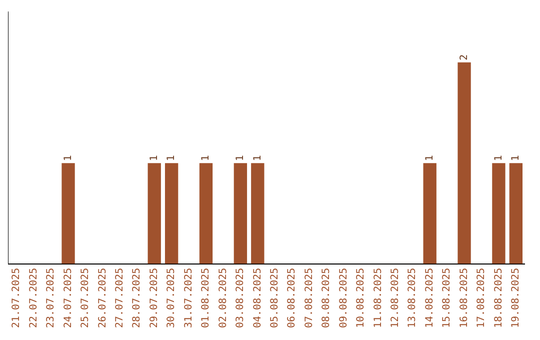 The width and height of the screenshot is (540, 340). What do you see at coordinates (172, 298) in the screenshot?
I see `x-tick-label: 30.07.2025` at bounding box center [172, 298].